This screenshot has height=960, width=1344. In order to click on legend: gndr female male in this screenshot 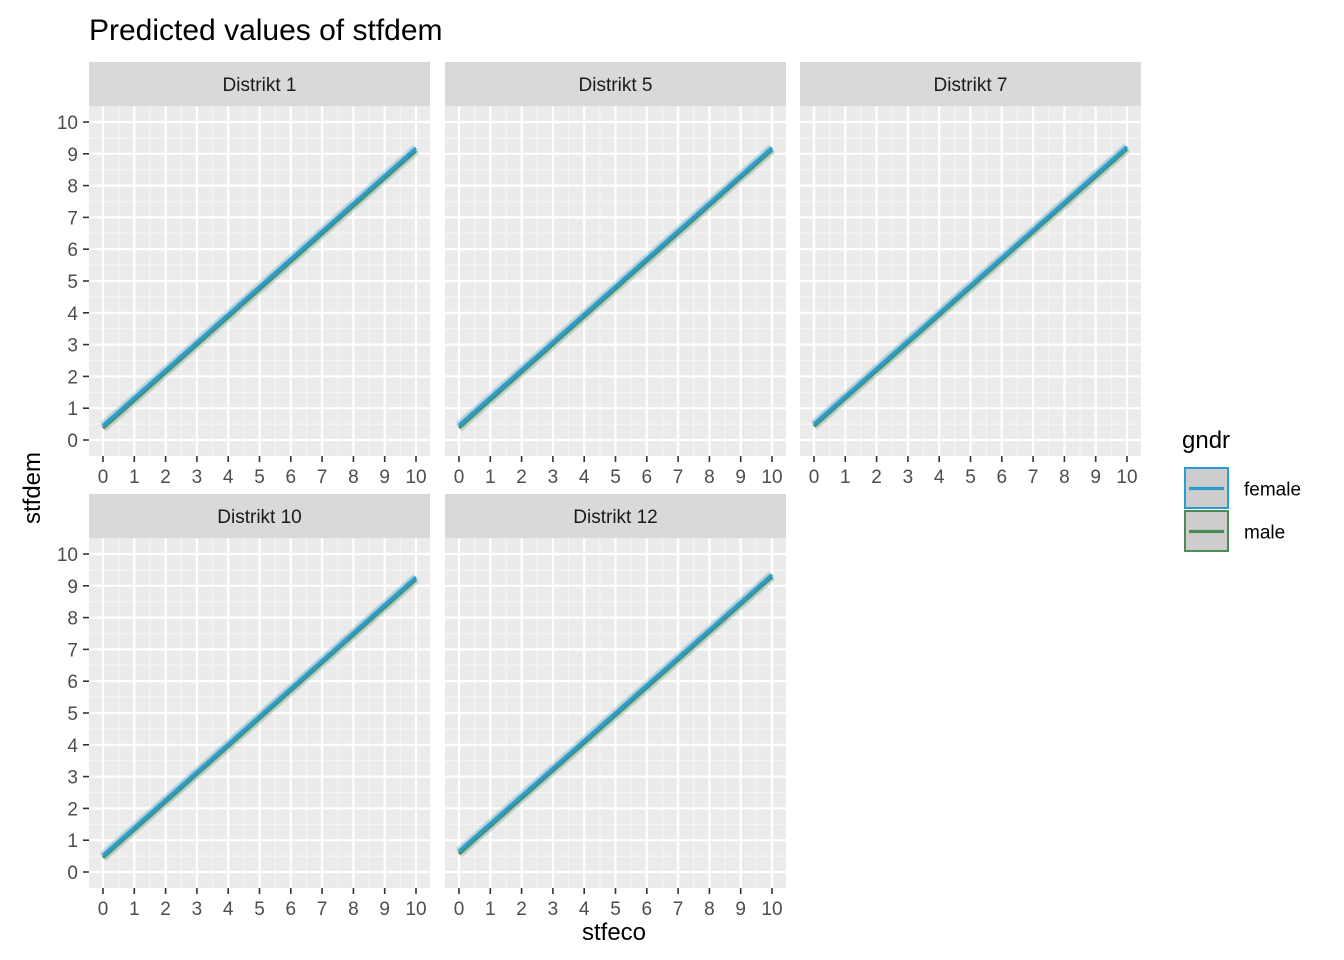, I will do `click(1241, 489)`.